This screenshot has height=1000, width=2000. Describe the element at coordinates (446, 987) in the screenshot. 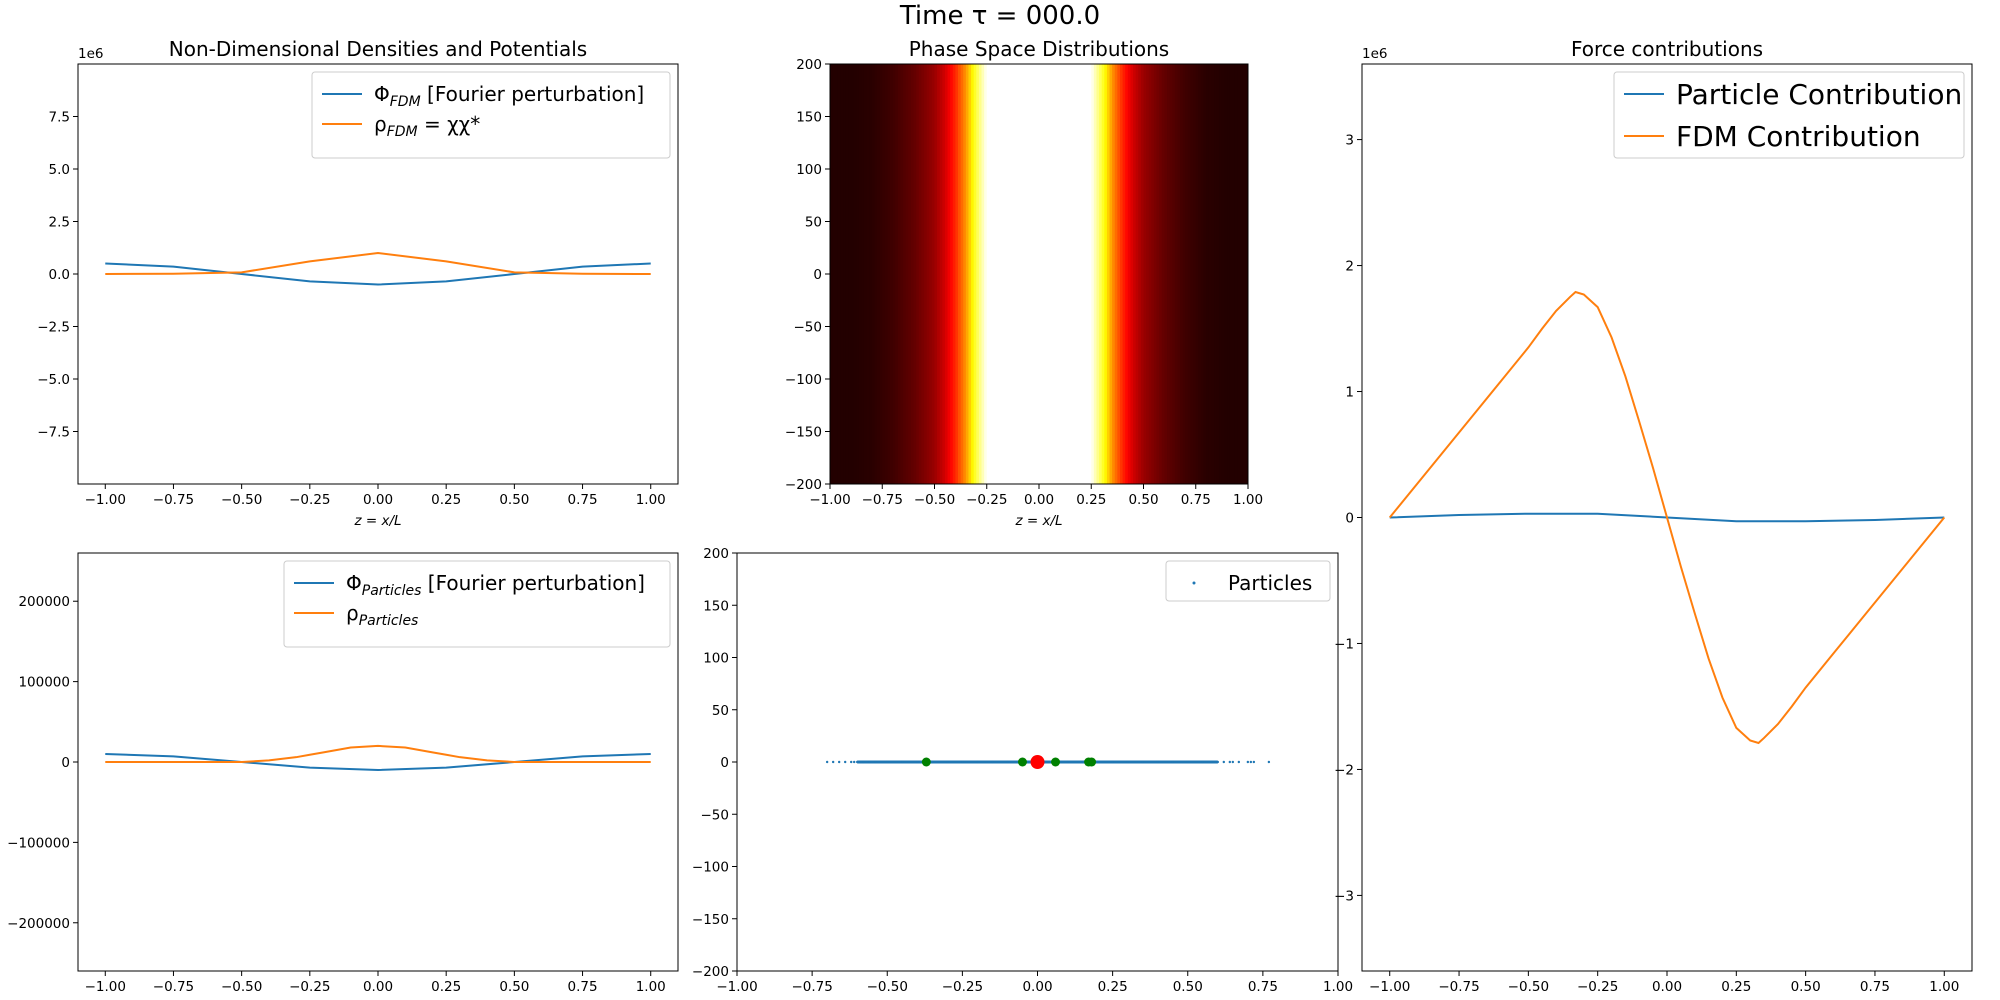

I see `x-tick-label: 0.25` at that location.